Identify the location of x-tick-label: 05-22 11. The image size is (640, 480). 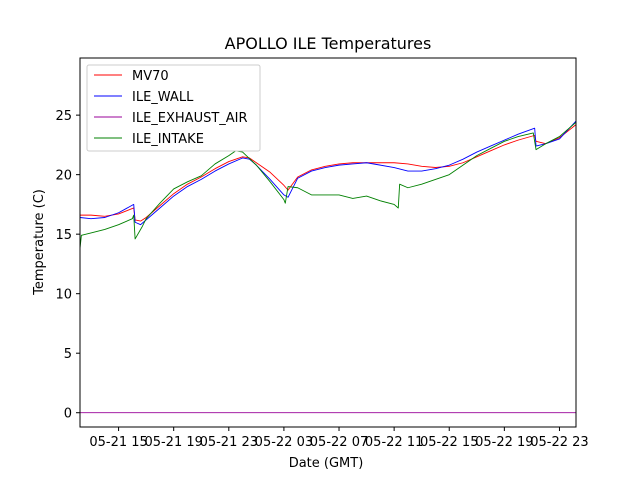
(394, 442).